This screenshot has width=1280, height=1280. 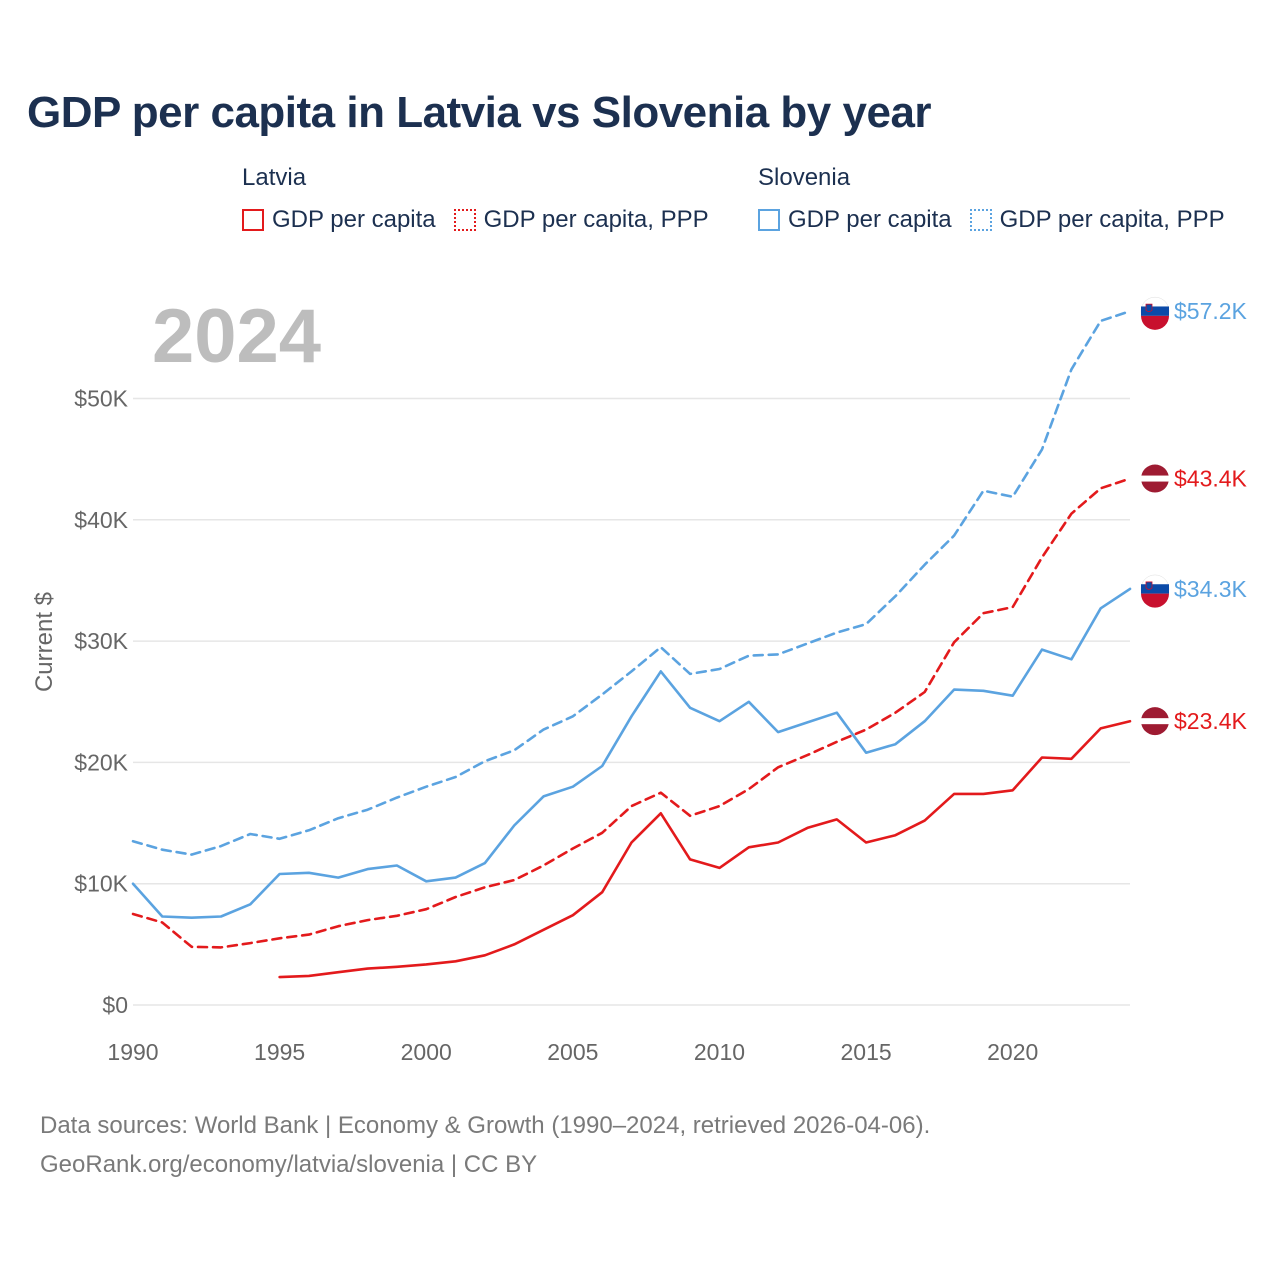 I want to click on y-axis: $0 $10K $20K $30K $40K $50K, so click(x=101, y=702).